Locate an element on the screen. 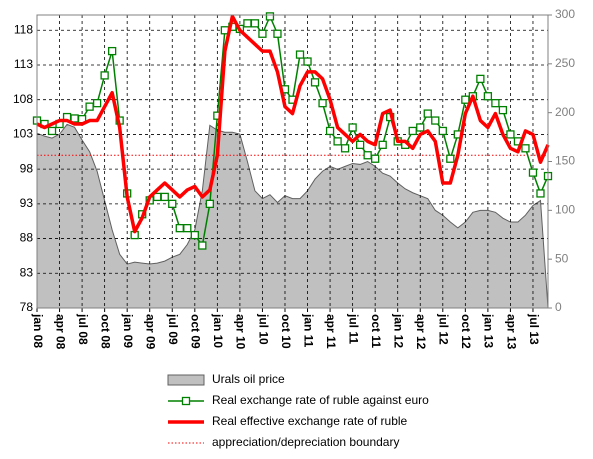  y-tick-label: 108 is located at coordinates (23, 99).